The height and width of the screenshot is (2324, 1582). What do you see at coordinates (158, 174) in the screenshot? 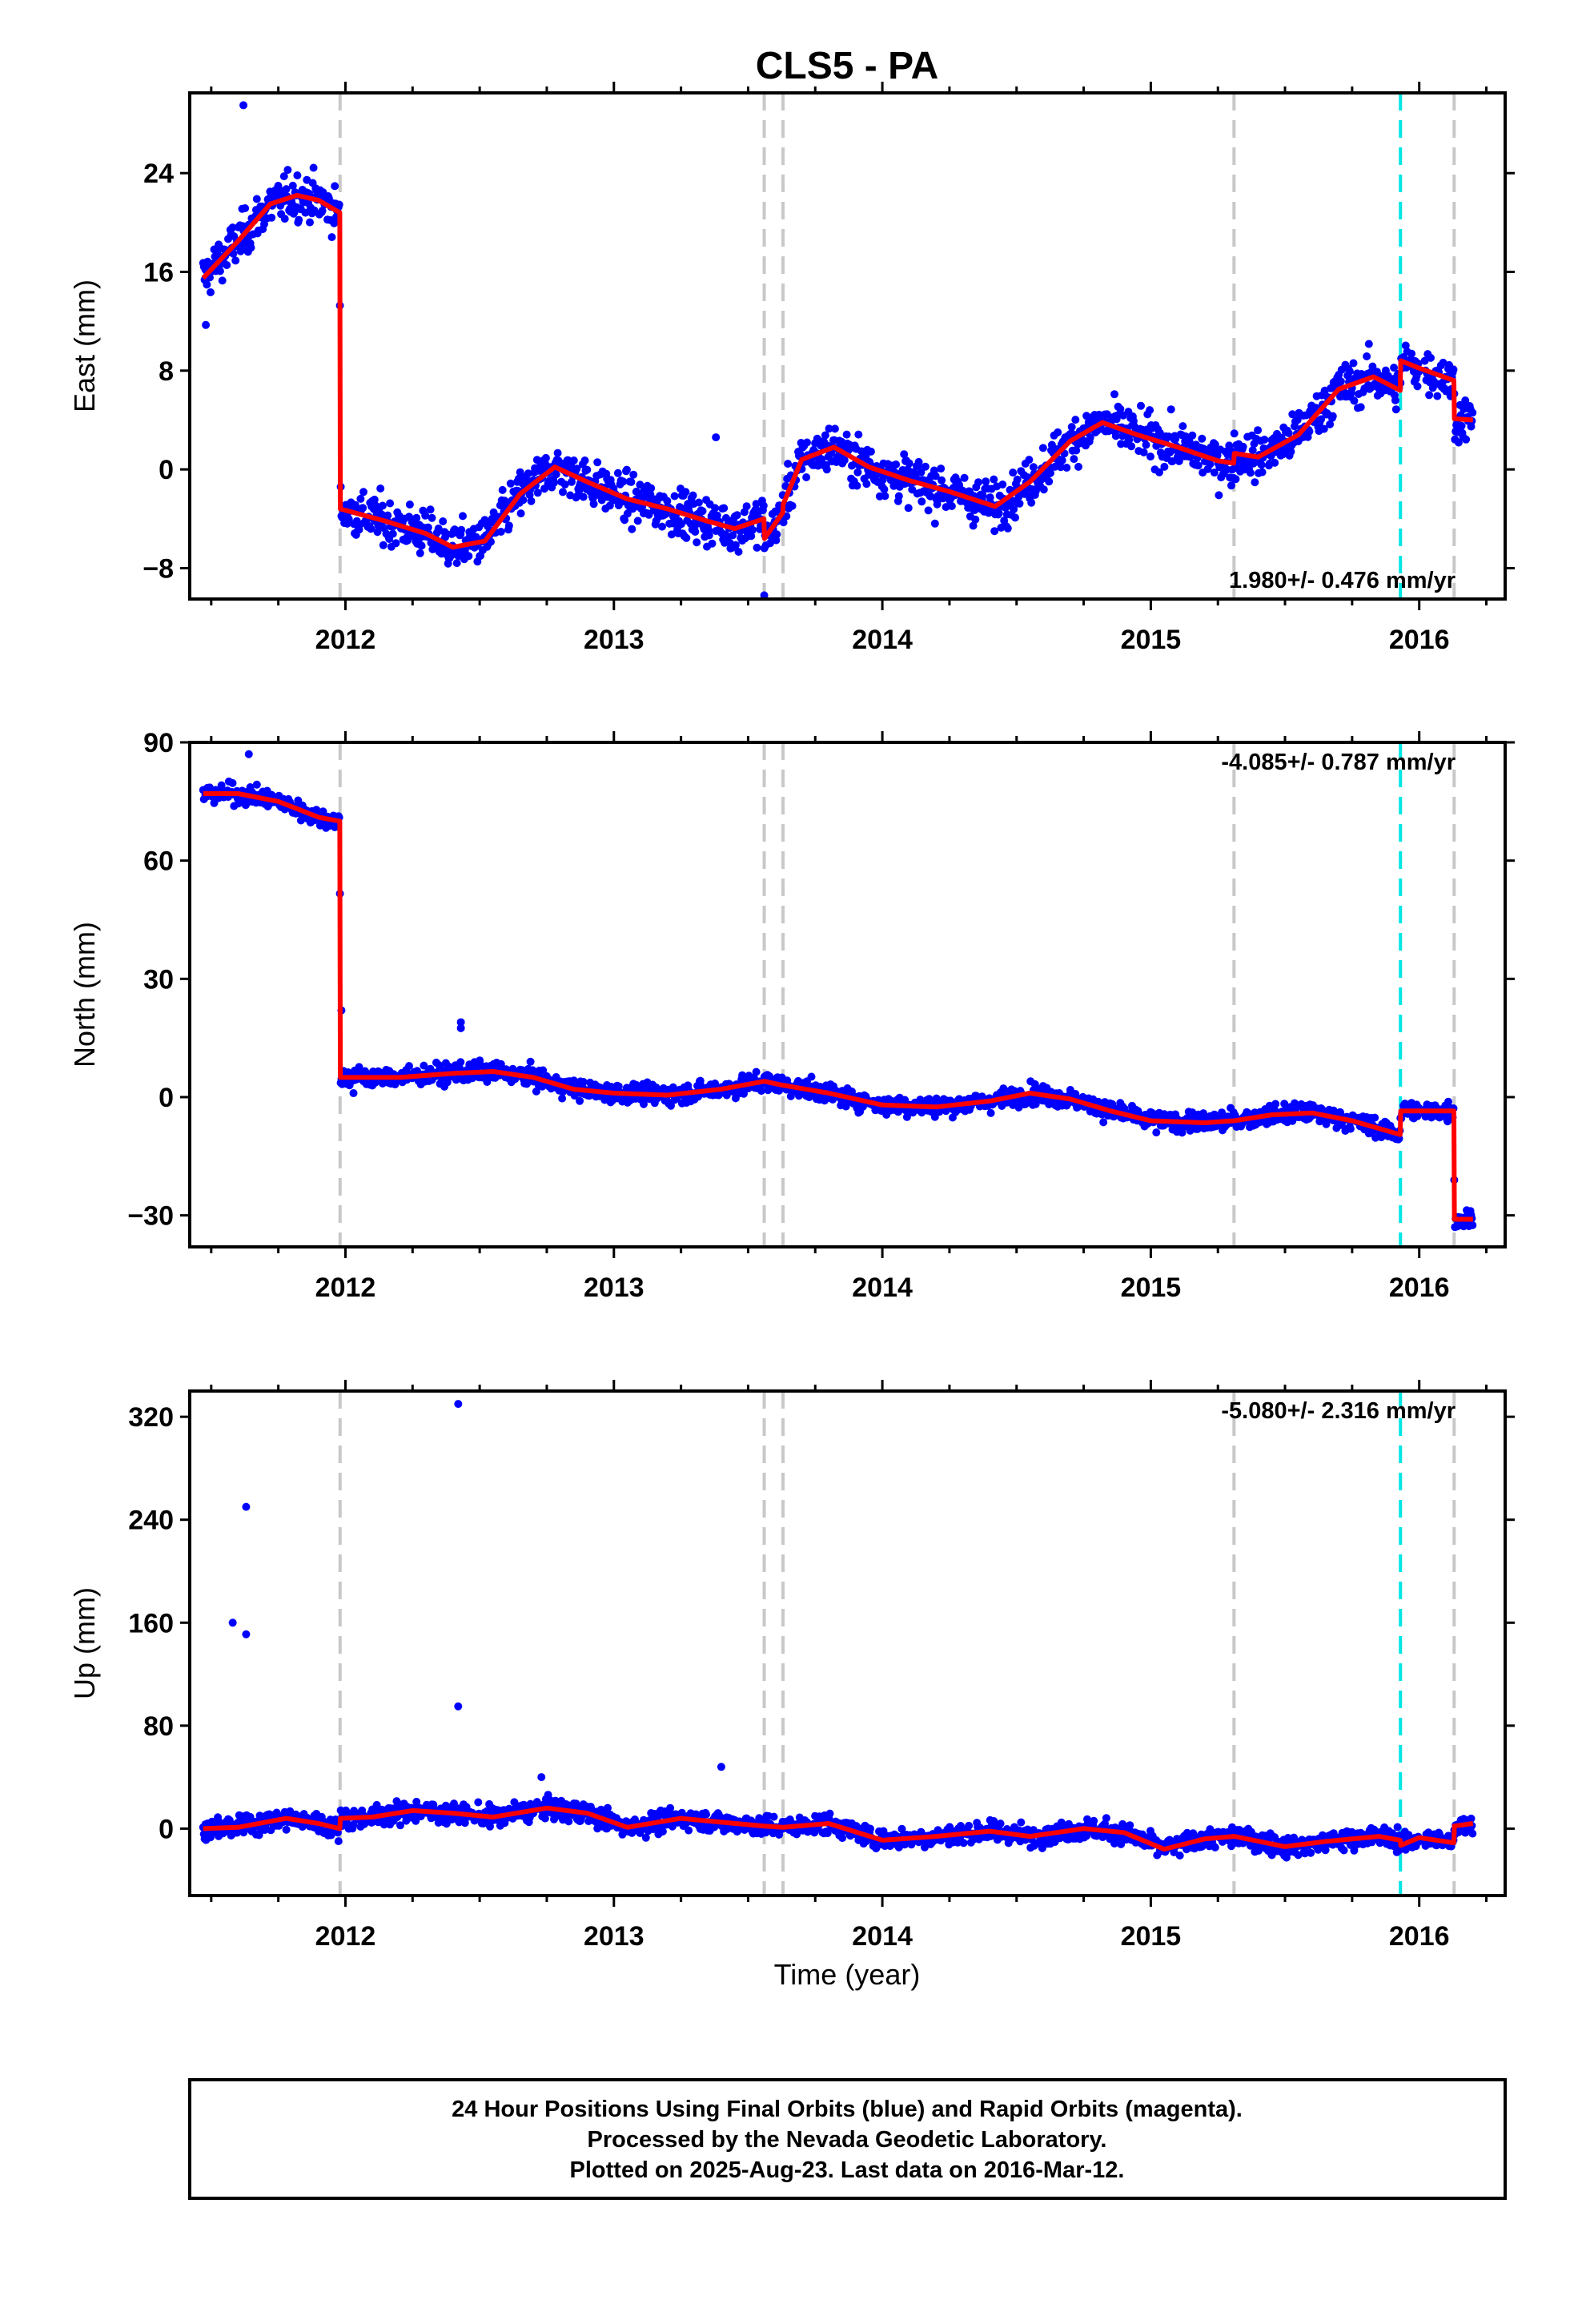
I see `y-tick-label: 24` at bounding box center [158, 174].